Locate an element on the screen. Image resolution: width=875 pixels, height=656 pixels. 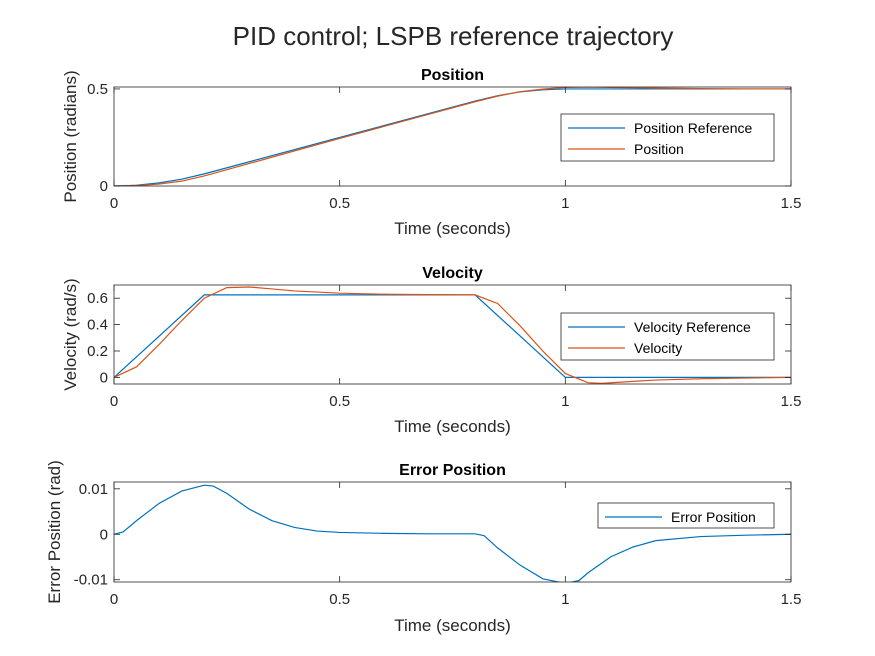
legend: Velocity Reference Velocity is located at coordinates (667, 336).